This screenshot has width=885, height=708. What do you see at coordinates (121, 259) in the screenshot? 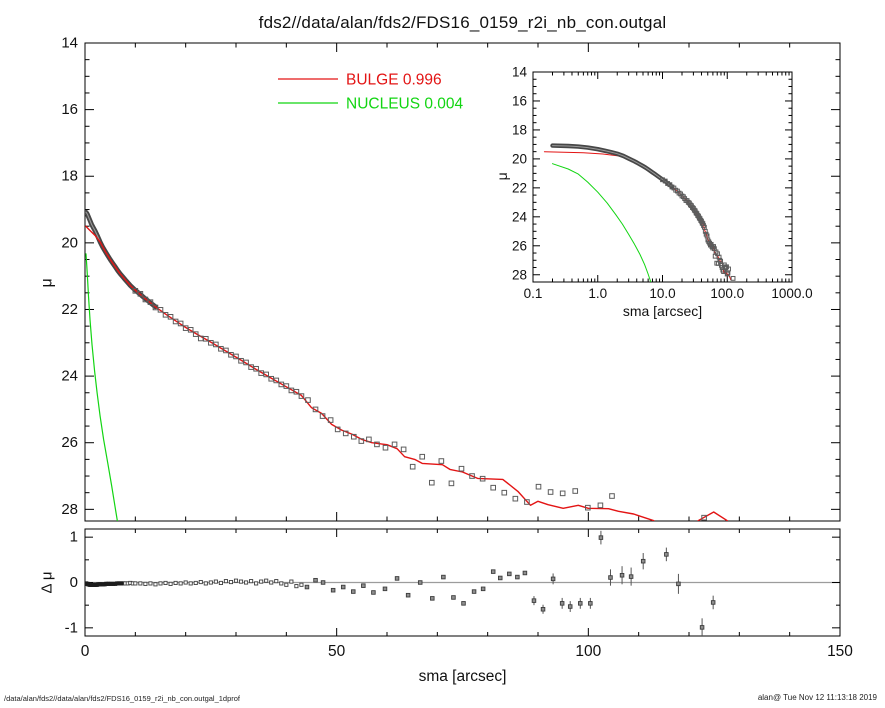
I see `data-band` at bounding box center [121, 259].